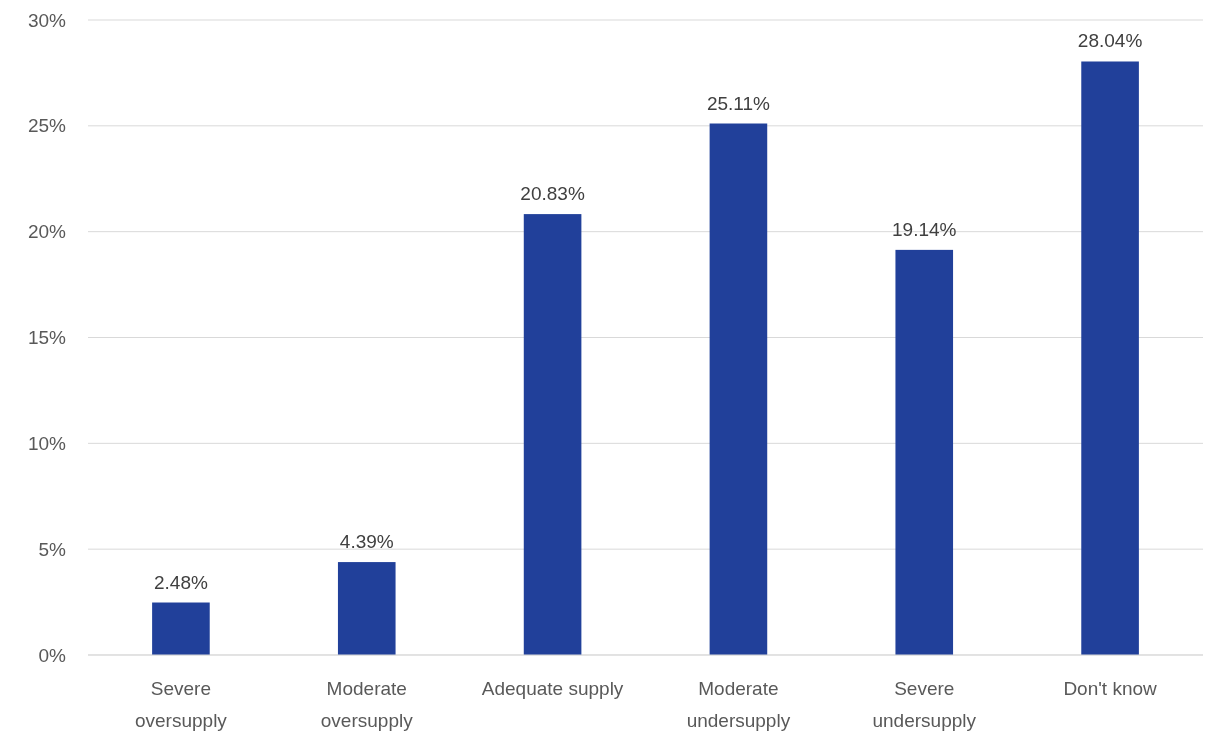 The width and height of the screenshot is (1207, 735). I want to click on data-label: 20.83%, so click(552, 194).